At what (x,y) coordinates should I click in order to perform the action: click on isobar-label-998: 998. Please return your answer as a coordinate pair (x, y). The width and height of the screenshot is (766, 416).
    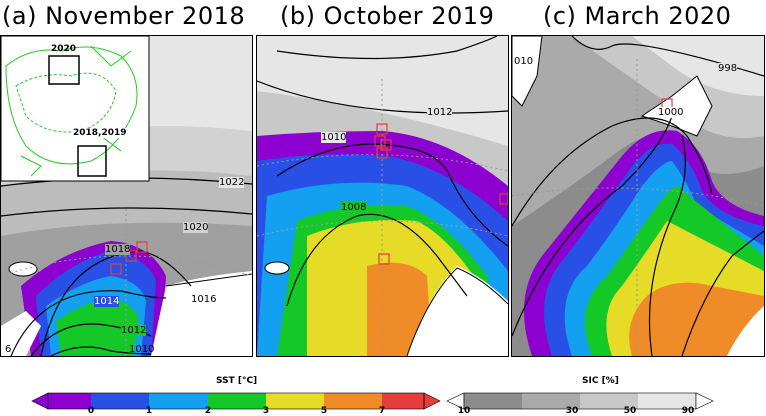
    Looking at the image, I should click on (728, 68).